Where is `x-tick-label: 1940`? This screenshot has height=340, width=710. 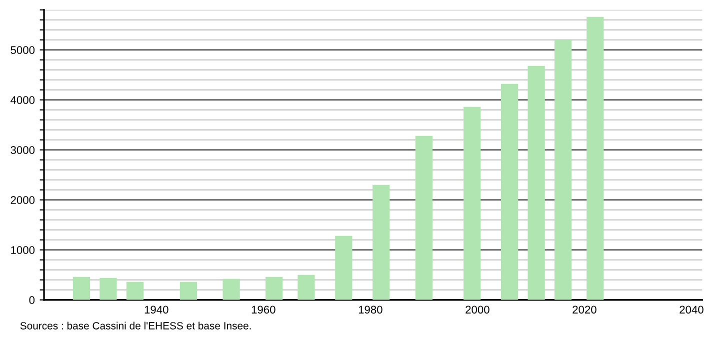
x-tick-label: 1940 is located at coordinates (156, 310).